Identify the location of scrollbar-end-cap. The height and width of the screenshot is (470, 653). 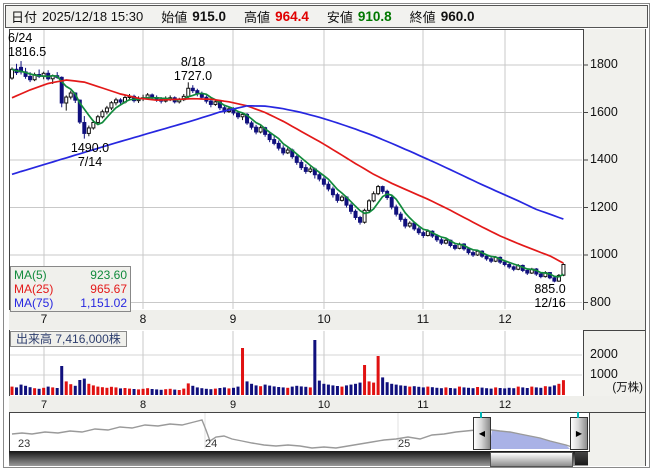
(581, 458).